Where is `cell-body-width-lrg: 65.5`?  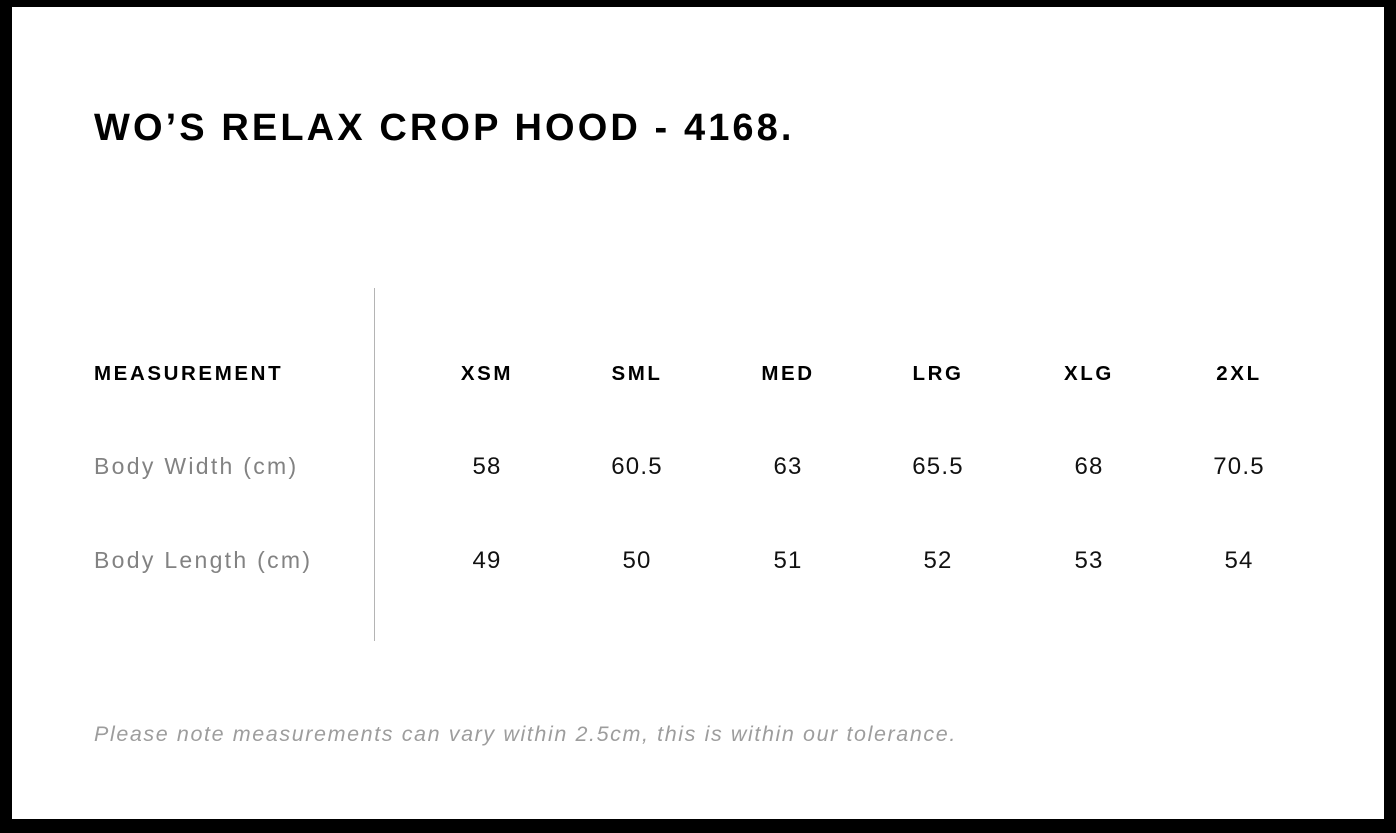
cell-body-width-lrg: 65.5 is located at coordinates (938, 466).